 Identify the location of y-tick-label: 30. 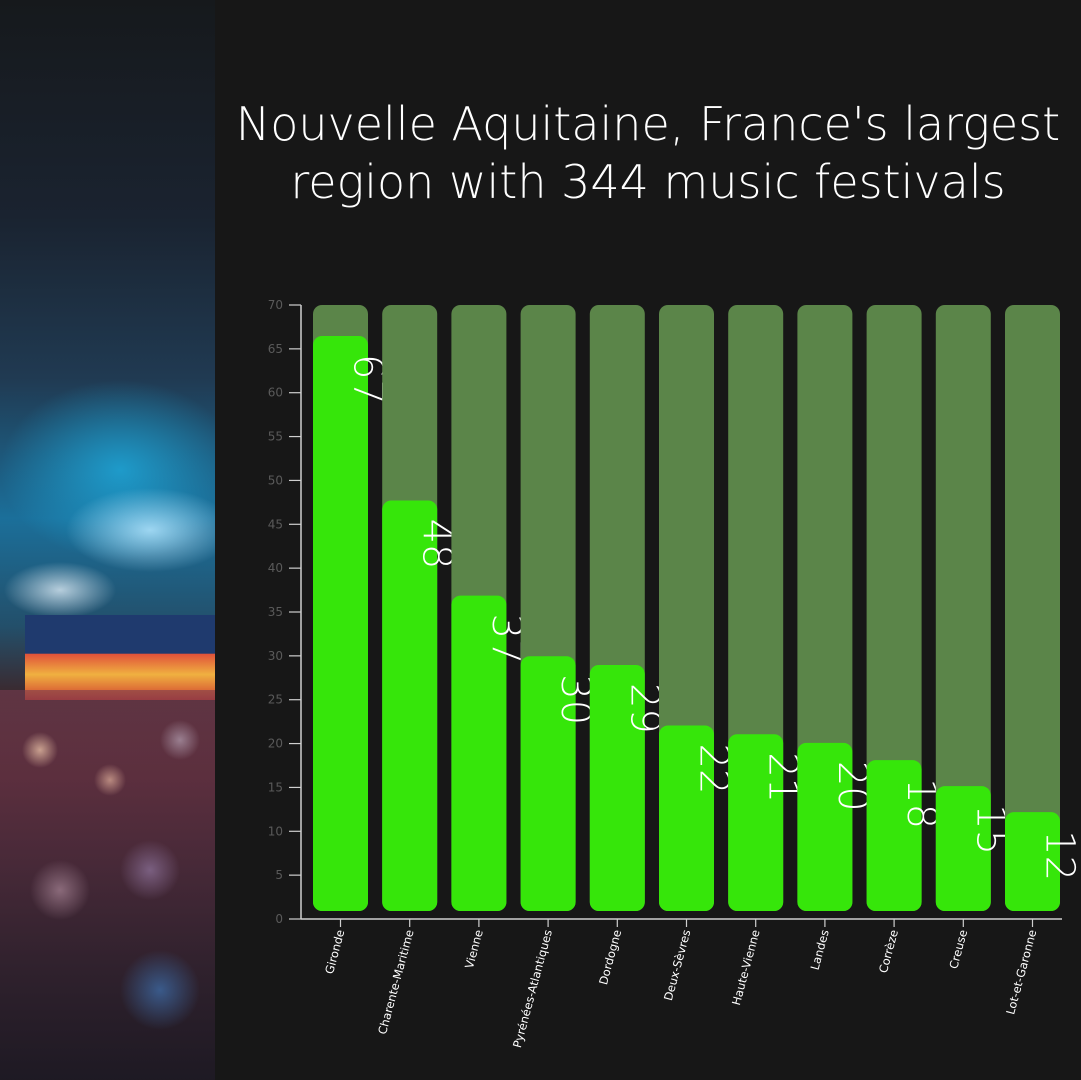
(275, 656).